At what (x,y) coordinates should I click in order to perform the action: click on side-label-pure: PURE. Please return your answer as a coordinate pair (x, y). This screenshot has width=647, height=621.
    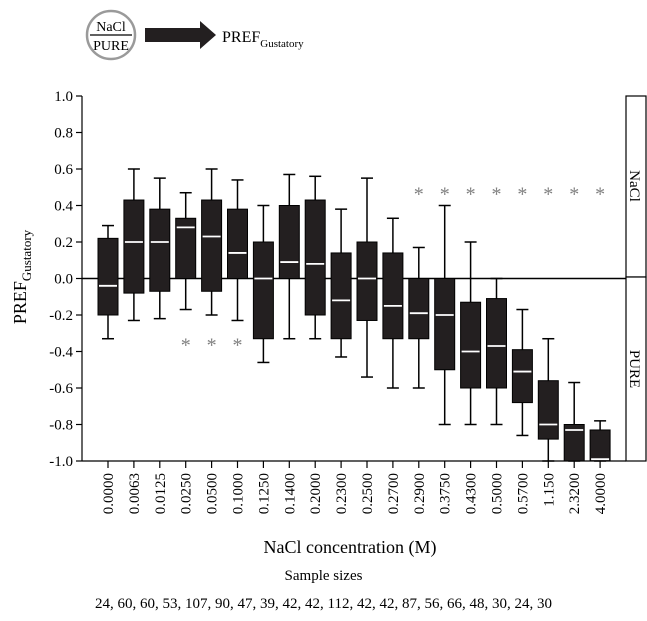
    Looking at the image, I should click on (634, 369).